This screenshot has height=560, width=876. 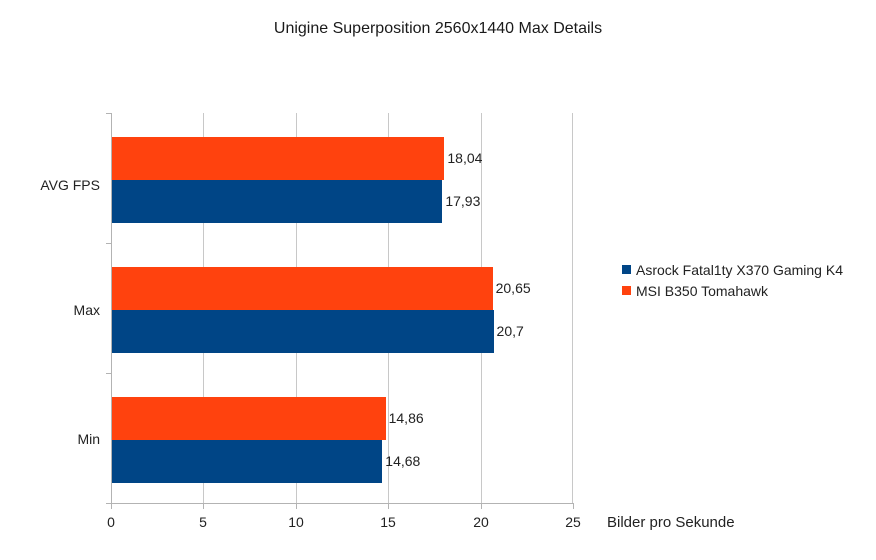 I want to click on x-tick-label: 10, so click(x=296, y=522).